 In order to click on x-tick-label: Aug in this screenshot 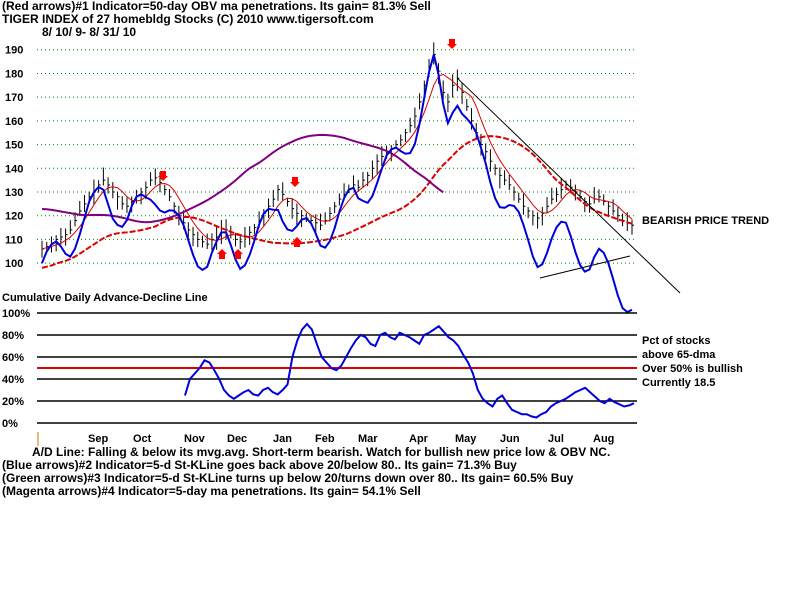, I will do `click(603, 439)`.